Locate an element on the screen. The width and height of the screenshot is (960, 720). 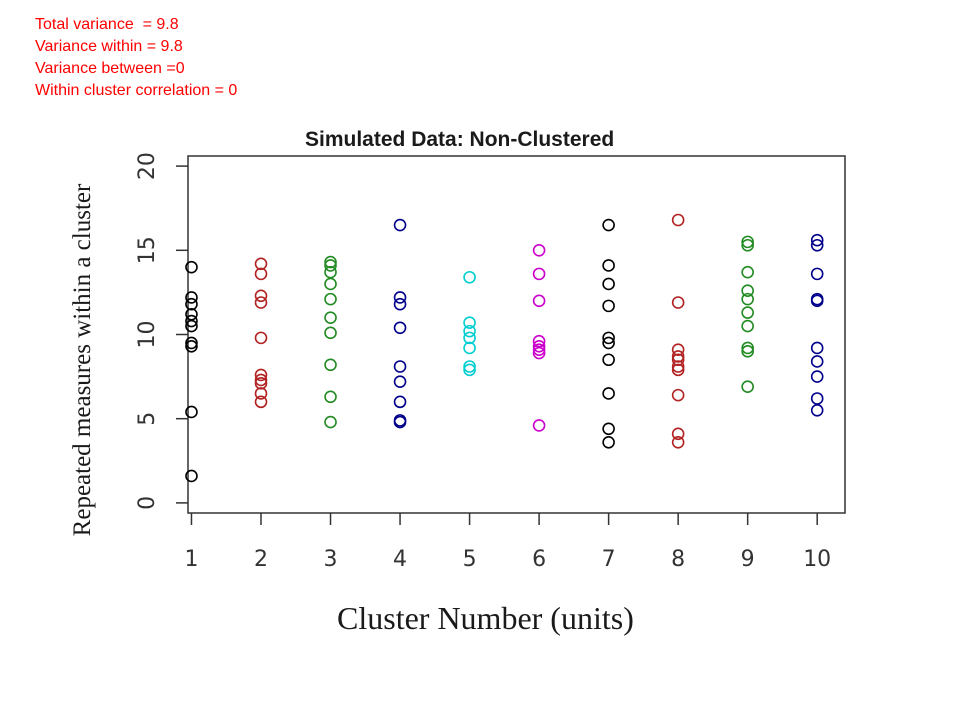
x-tick-label: 1 is located at coordinates (191, 559).